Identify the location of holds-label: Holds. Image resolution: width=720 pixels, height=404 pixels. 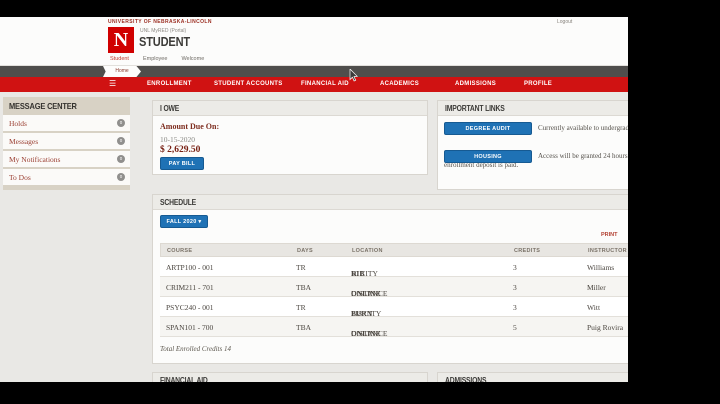
(18, 123).